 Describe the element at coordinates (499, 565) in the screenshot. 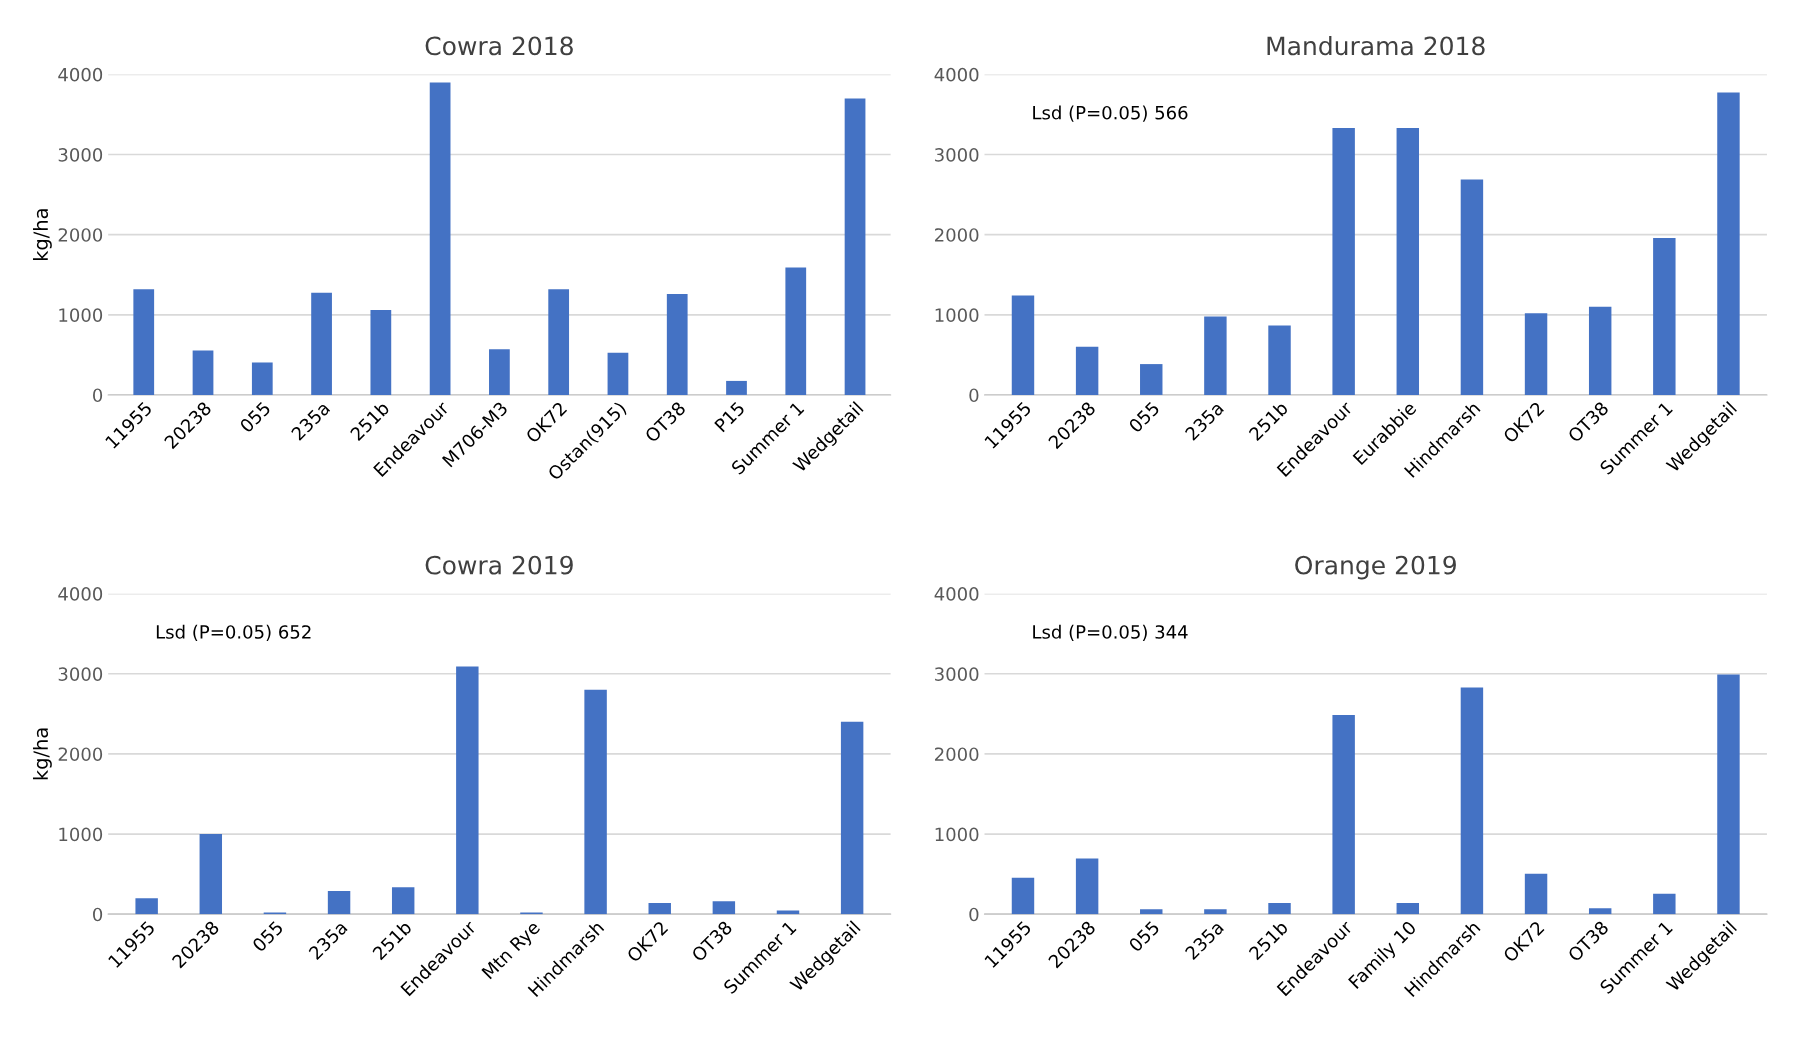

I see `chart-title: Cowra 2019` at that location.